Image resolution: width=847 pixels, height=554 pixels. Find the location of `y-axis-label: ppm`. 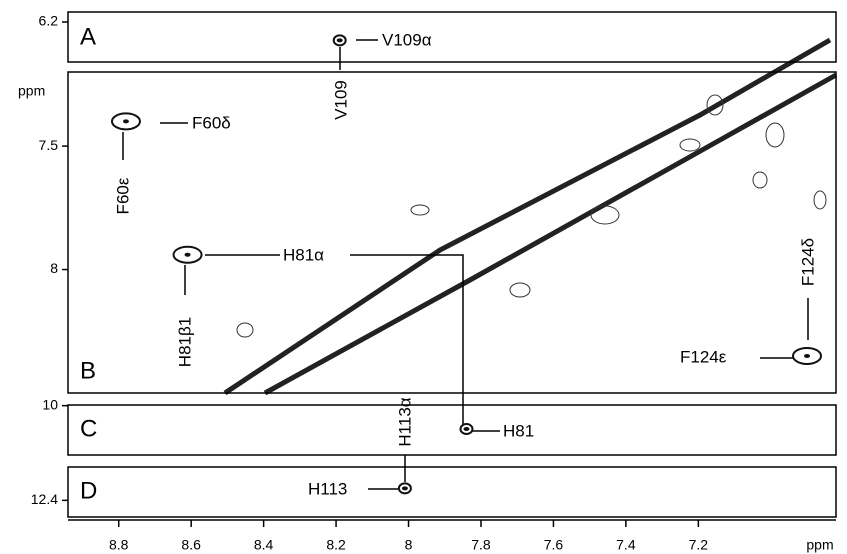

y-axis-label: ppm is located at coordinates (31, 91).